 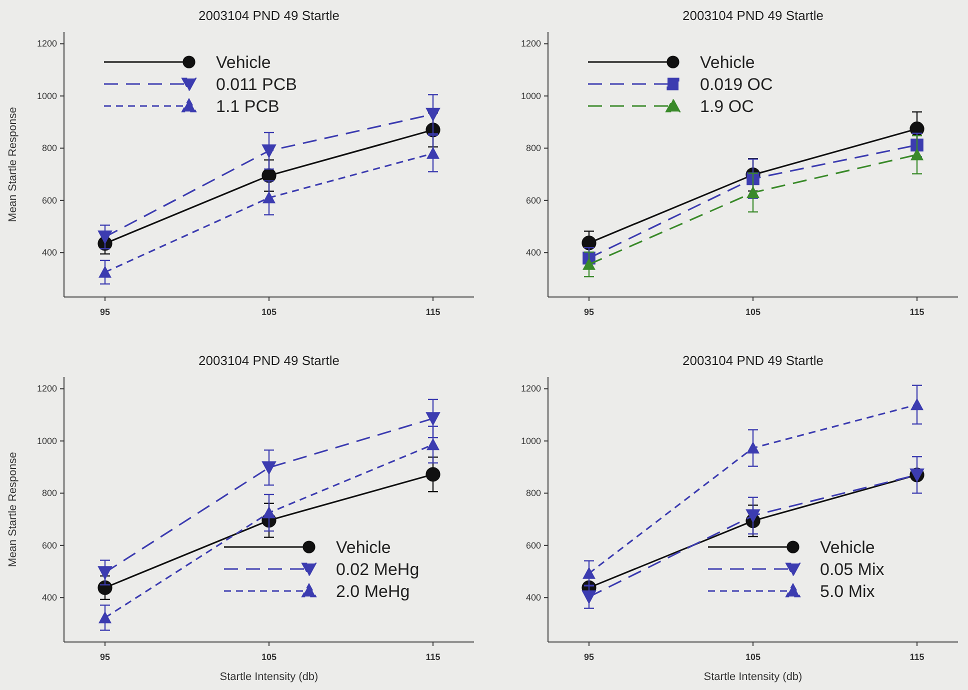 I want to click on legend-label: 2.0 MeHg, so click(x=373, y=591).